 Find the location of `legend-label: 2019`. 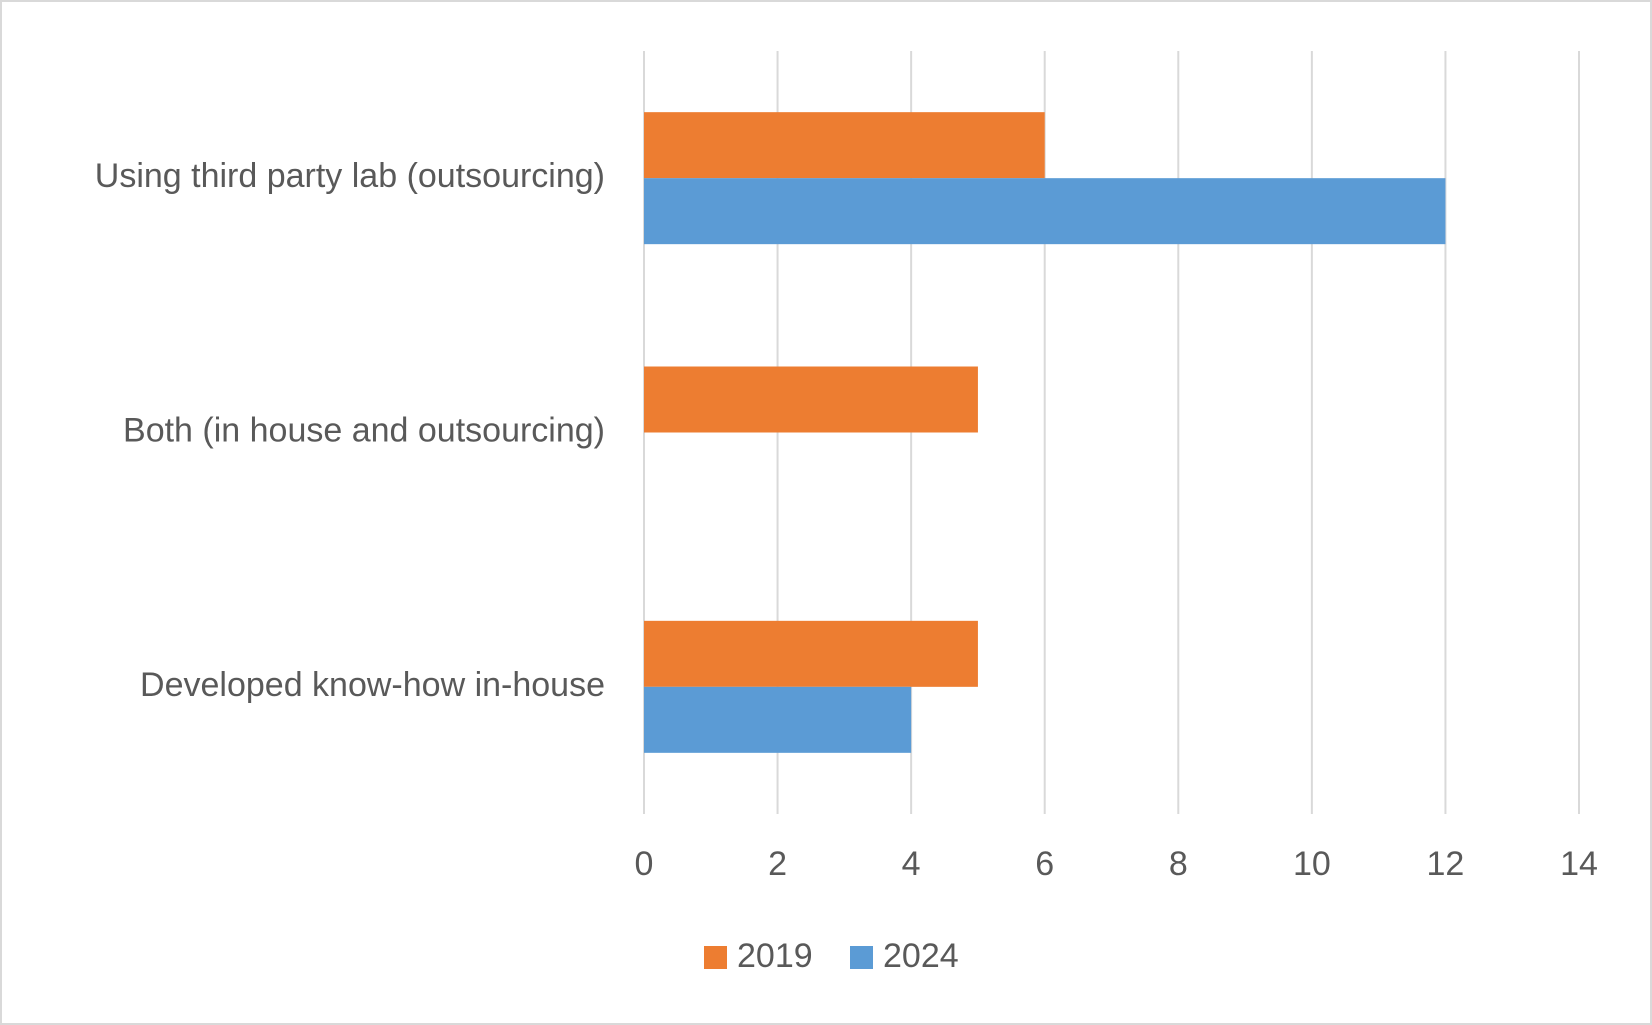

legend-label: 2019 is located at coordinates (775, 956).